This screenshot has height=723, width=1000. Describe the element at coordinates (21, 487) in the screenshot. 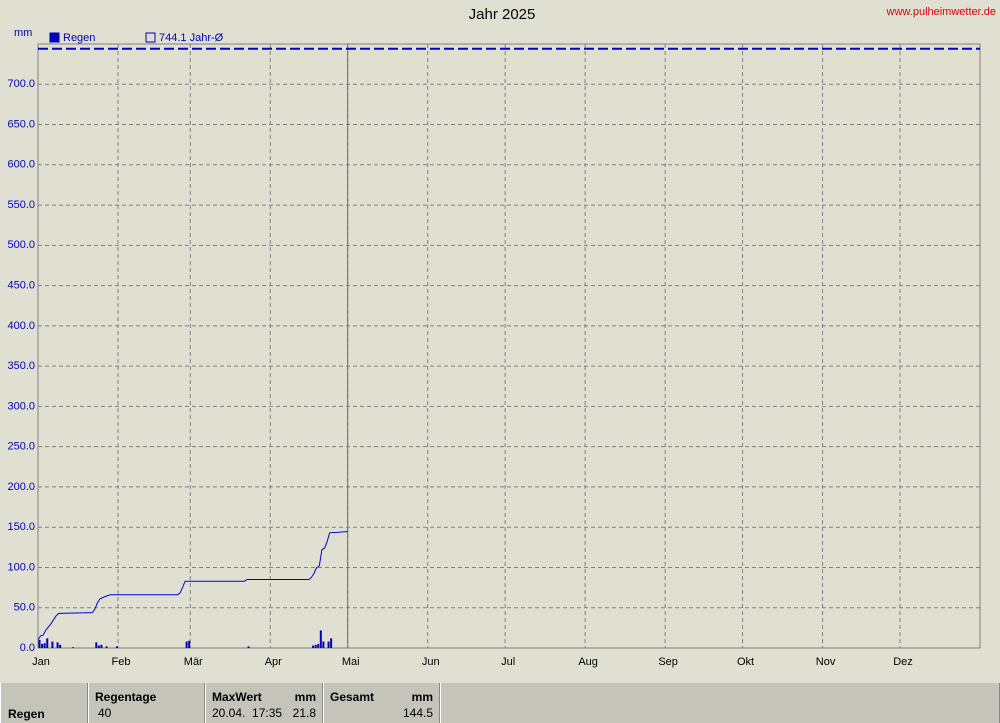

I see `y-tick-label: 200.0` at that location.